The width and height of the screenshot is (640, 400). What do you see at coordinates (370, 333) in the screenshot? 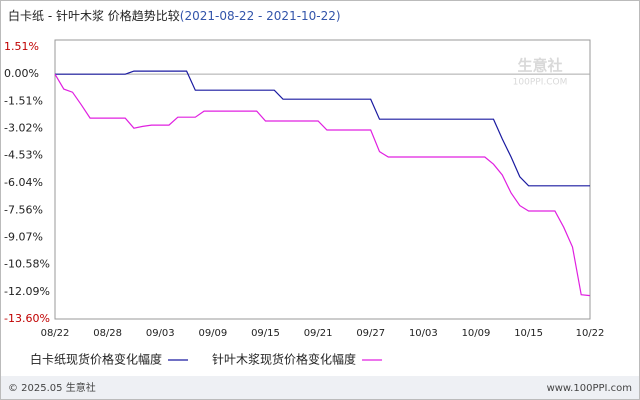
I see `x-tick-label: 09/27` at bounding box center [370, 333].